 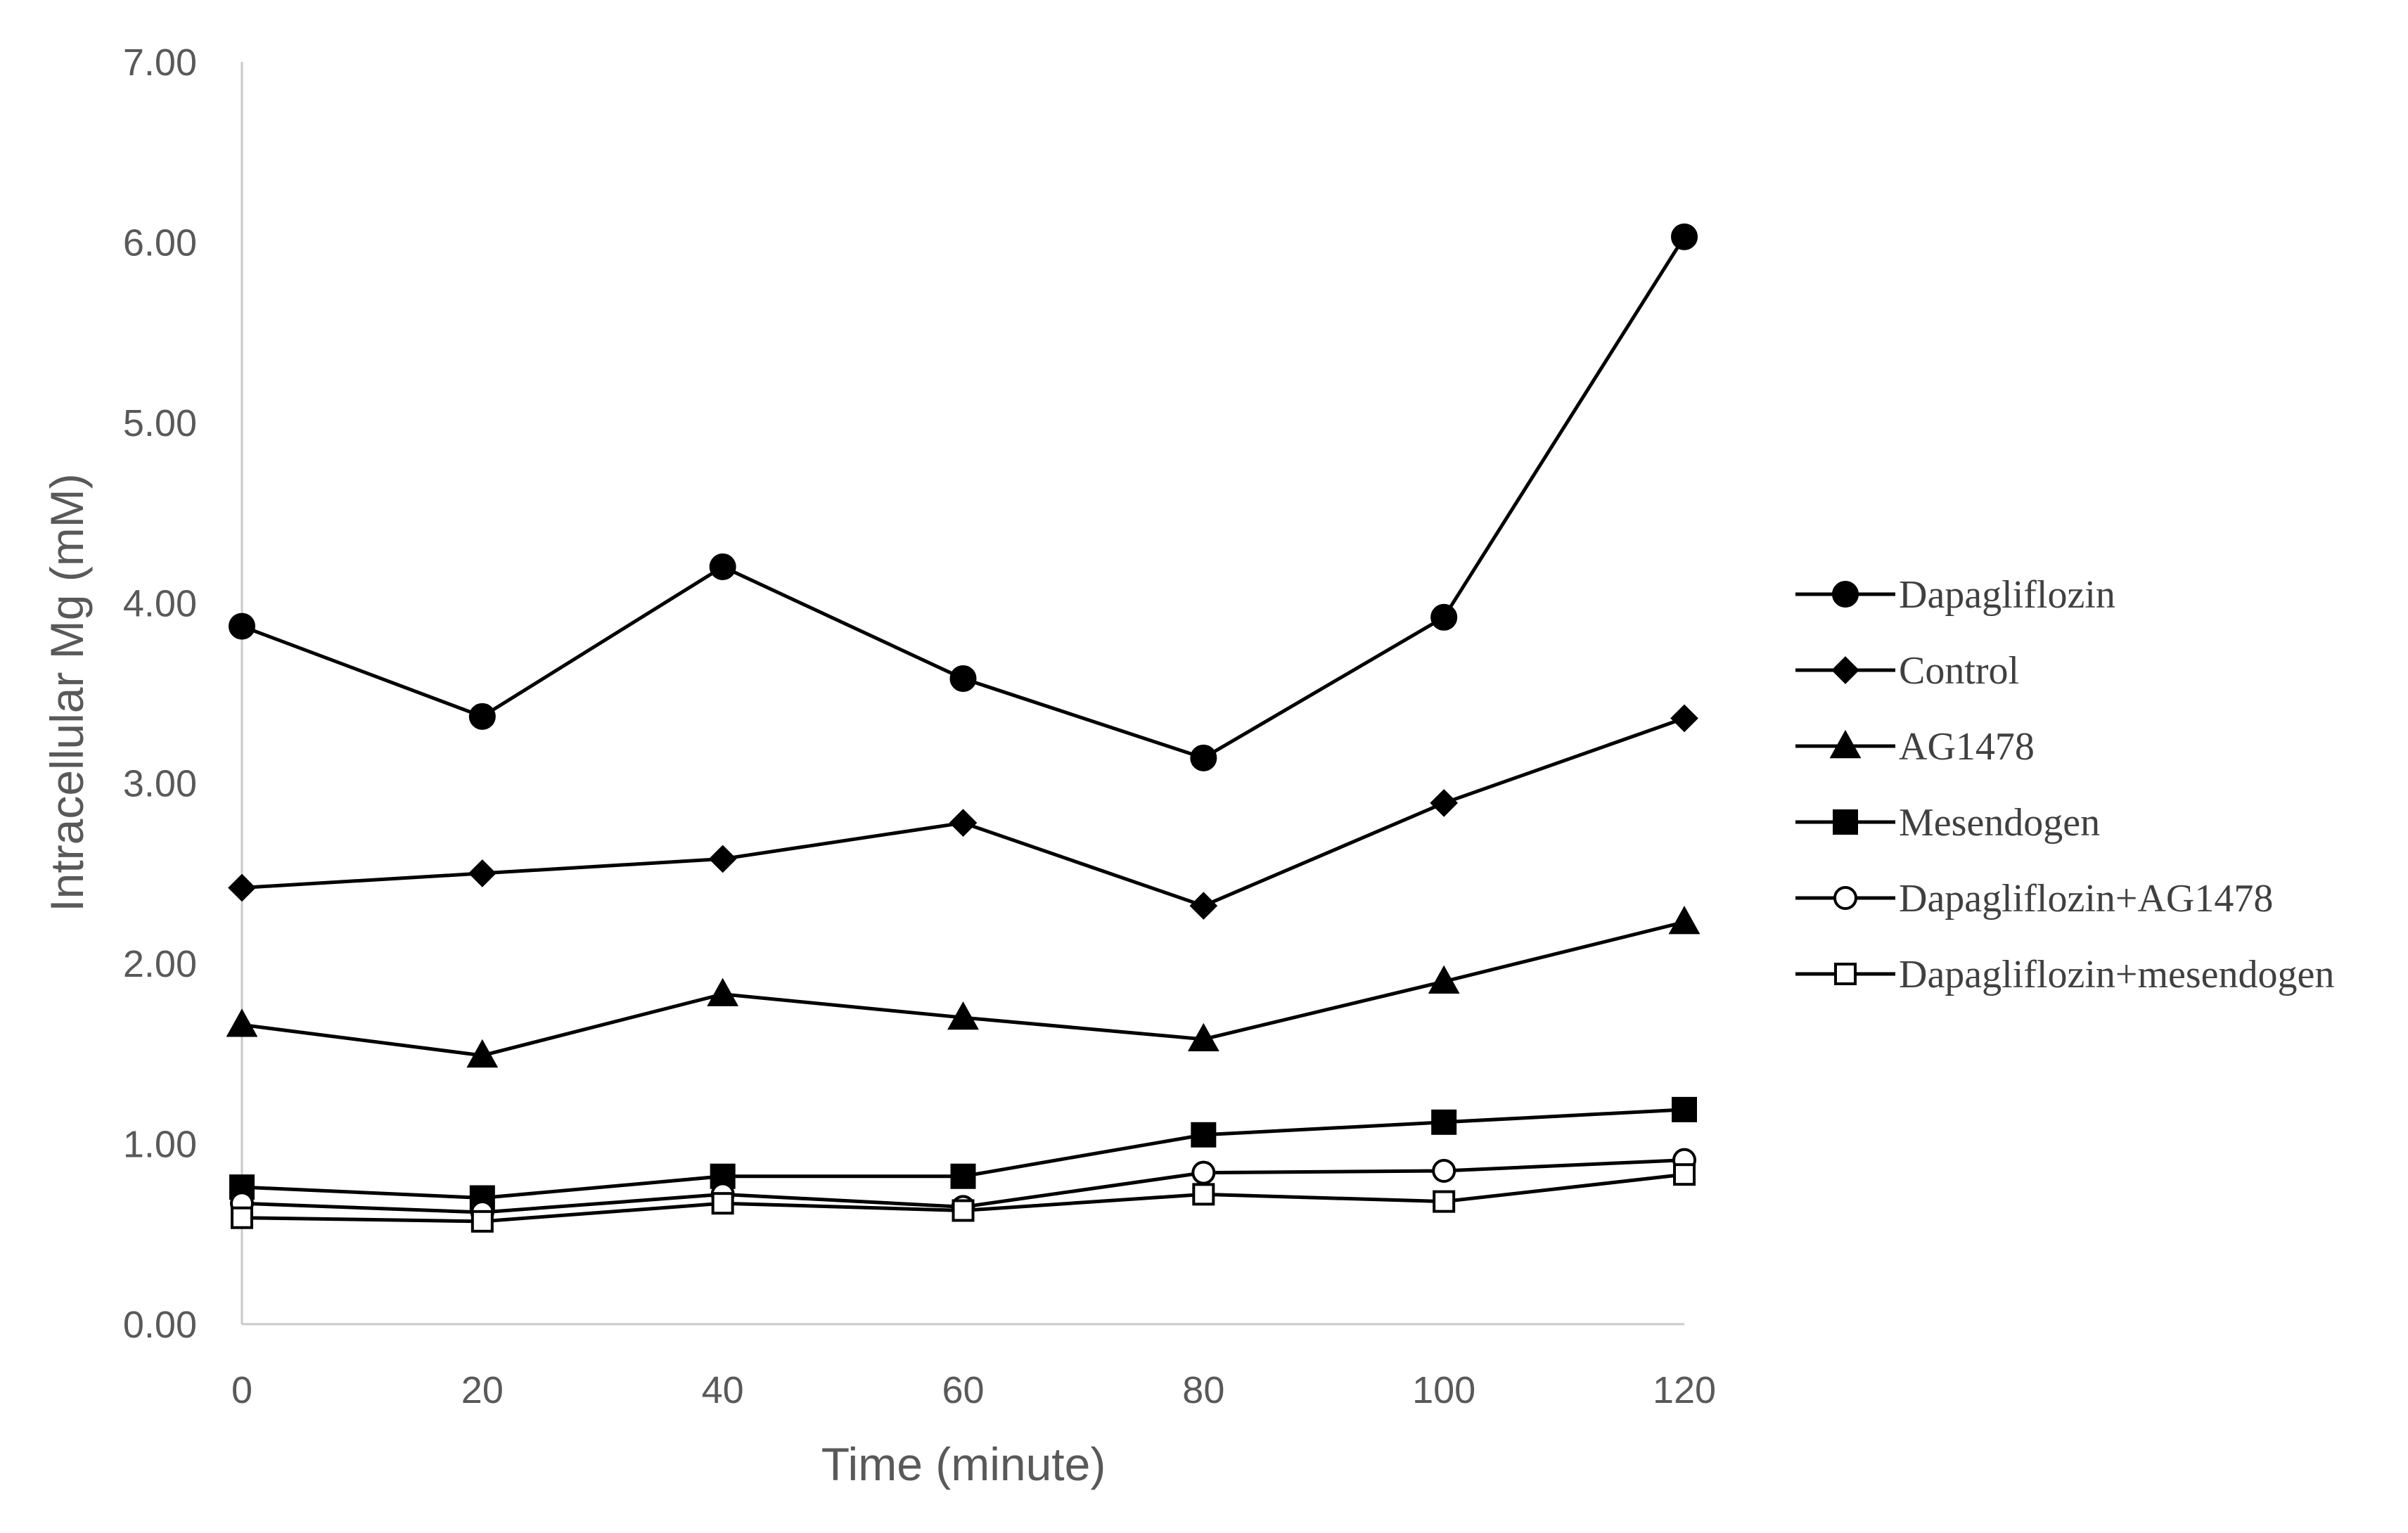 What do you see at coordinates (1684, 1390) in the screenshot?
I see `x-tick-label: 120` at bounding box center [1684, 1390].